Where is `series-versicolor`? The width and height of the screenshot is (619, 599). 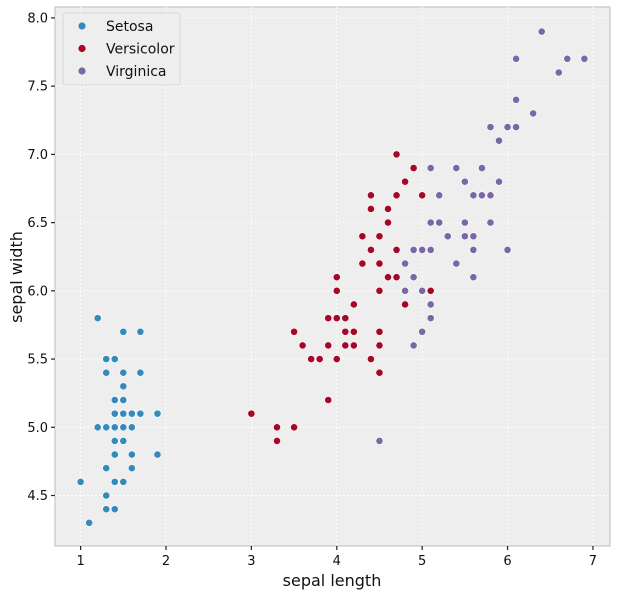 series-versicolor is located at coordinates (341, 297).